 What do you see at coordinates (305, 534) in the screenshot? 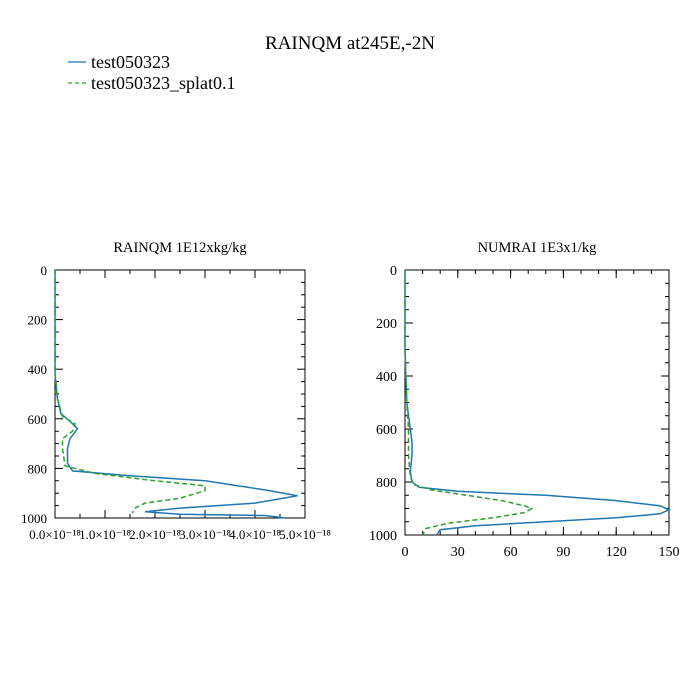
I see `x-tick-label: 5.0×10⁻¹⁸` at bounding box center [305, 534].